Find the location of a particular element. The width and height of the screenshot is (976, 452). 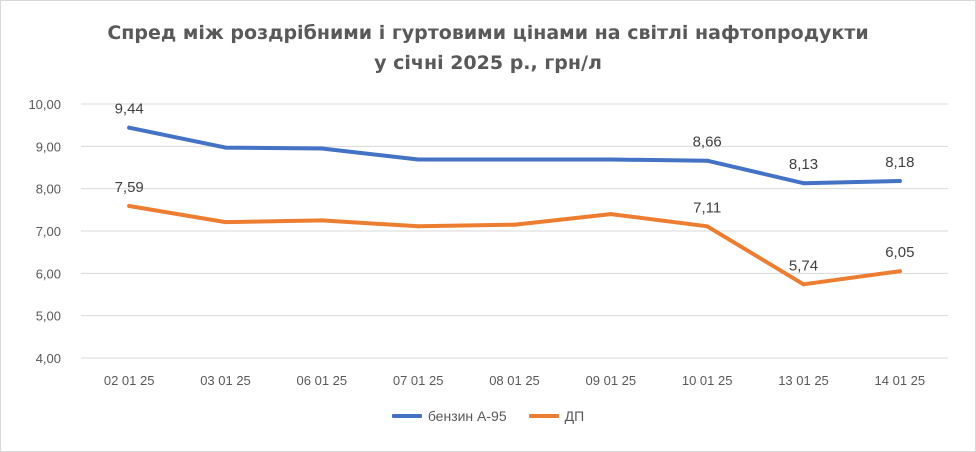

y-tick-label: 8,00 is located at coordinates (48, 189).